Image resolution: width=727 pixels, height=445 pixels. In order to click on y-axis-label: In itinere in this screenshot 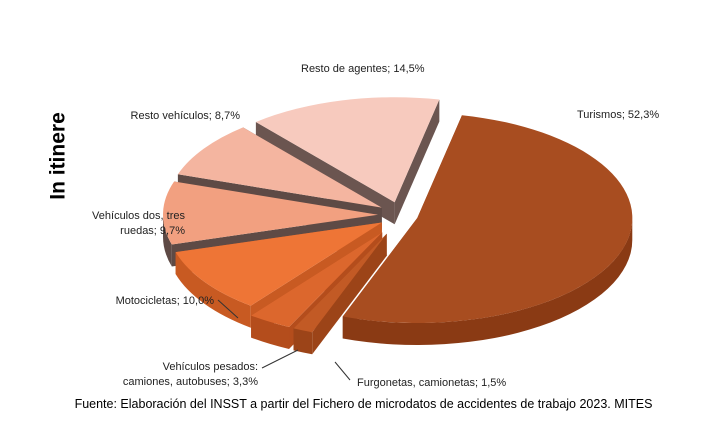, I will do `click(58, 156)`.